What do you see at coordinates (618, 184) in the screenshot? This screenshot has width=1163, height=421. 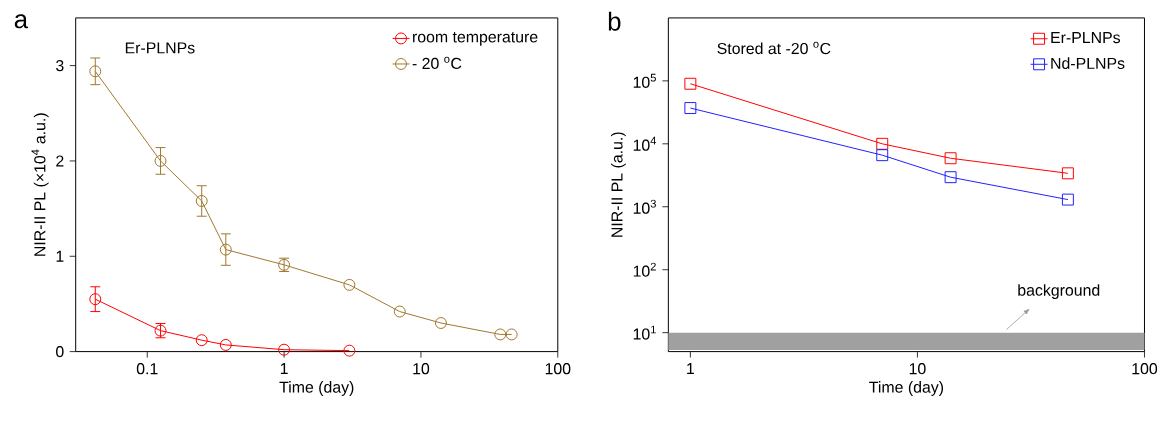 I see `y-axis-title: NIR-II PL (a.u.)` at bounding box center [618, 184].